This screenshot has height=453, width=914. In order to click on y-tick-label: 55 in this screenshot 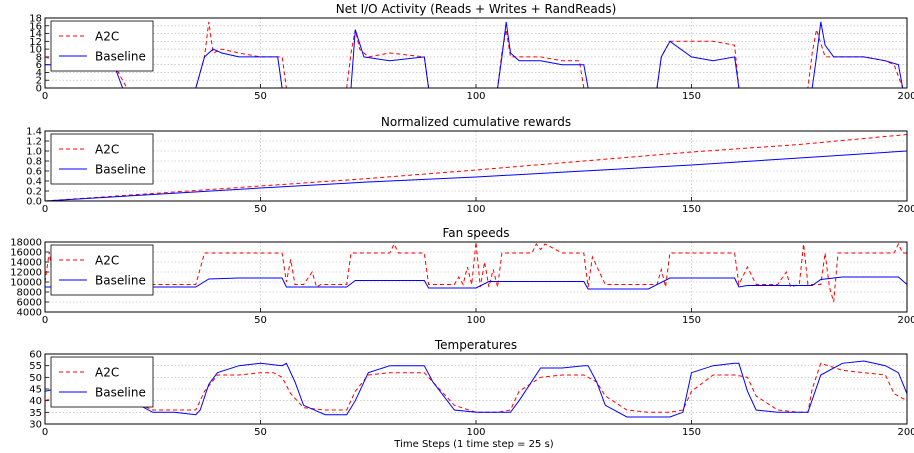, I will do `click(35, 366)`.